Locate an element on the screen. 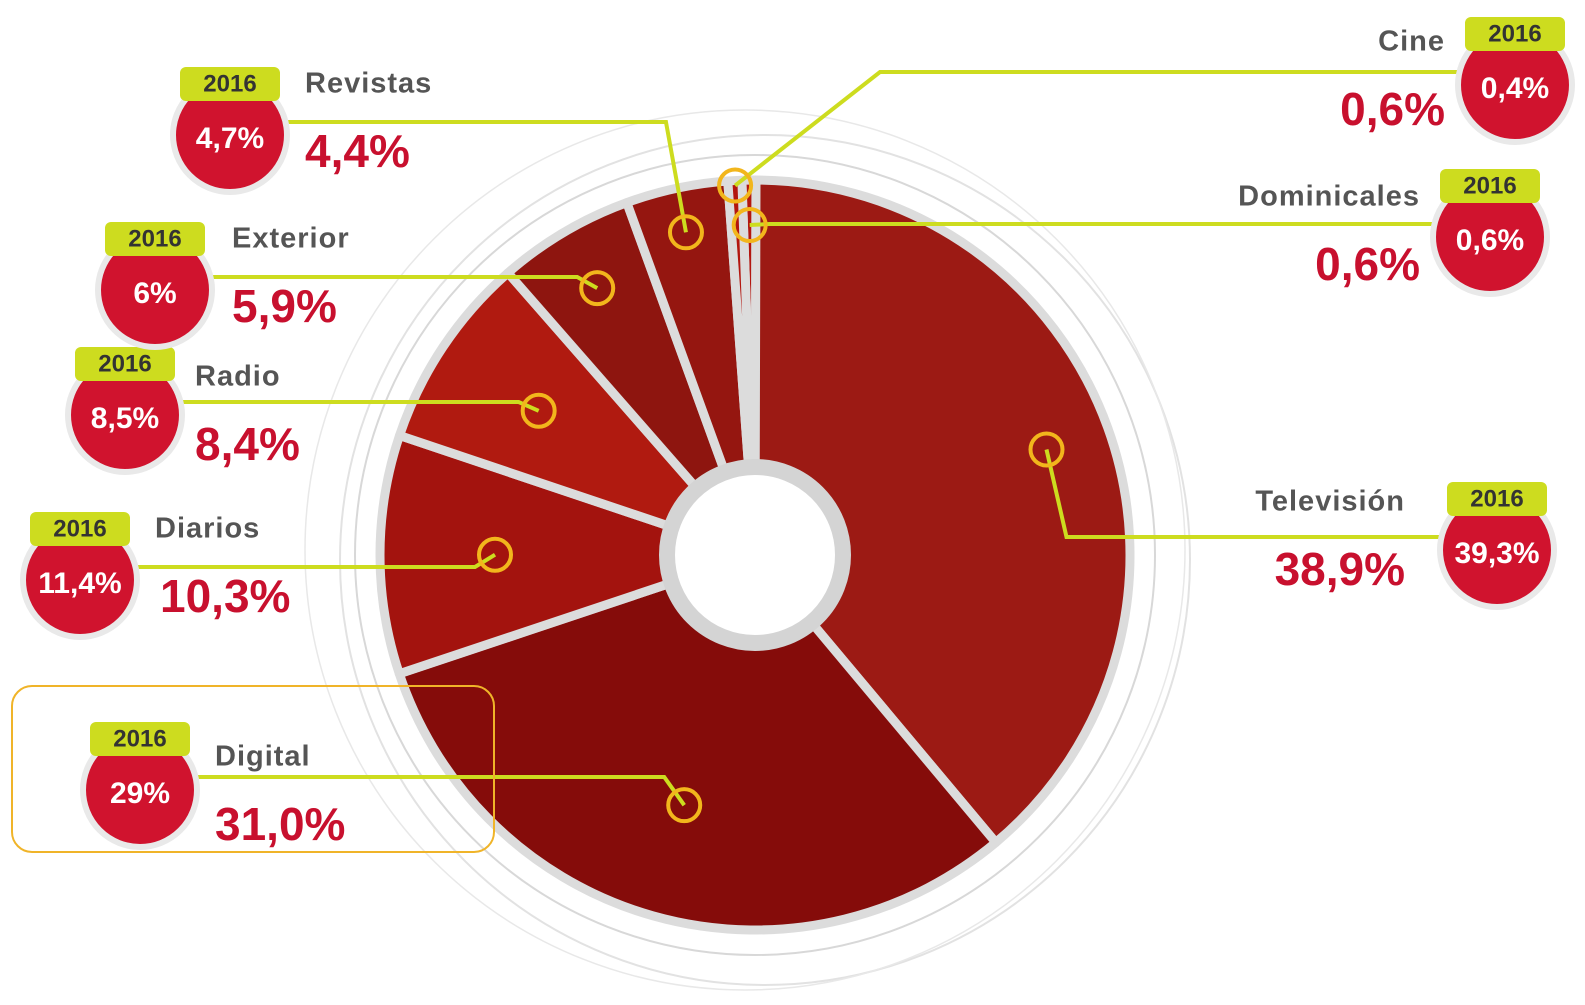 The image size is (1585, 1005). category-label: Dominicales is located at coordinates (1329, 197).